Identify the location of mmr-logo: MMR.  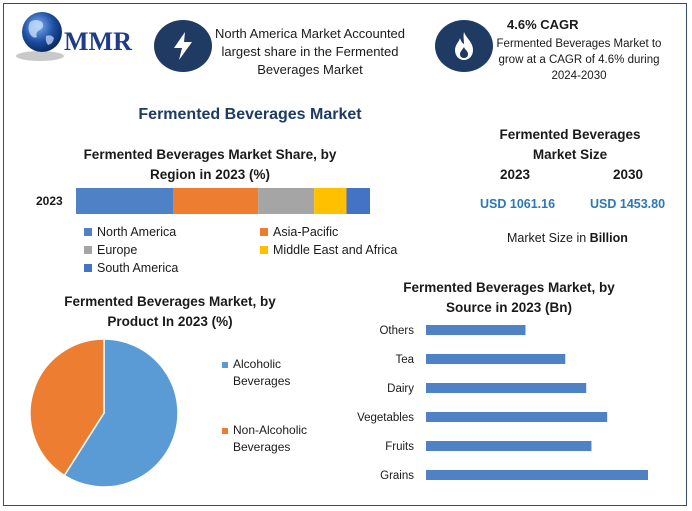
(74, 38).